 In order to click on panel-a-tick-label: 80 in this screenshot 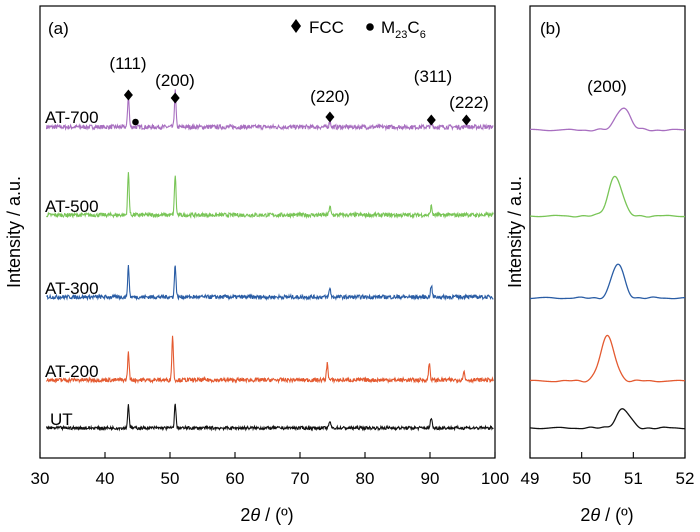, I will do `click(365, 478)`.